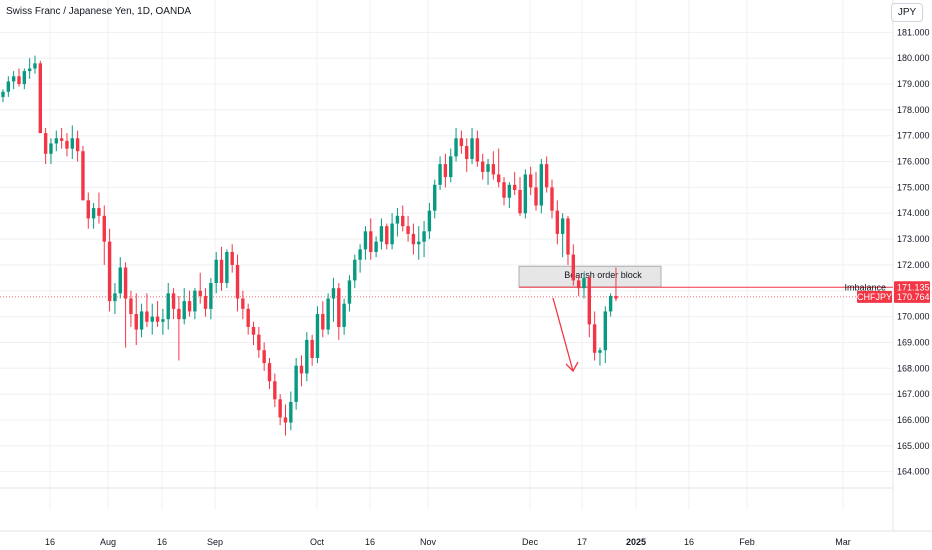  What do you see at coordinates (108, 542) in the screenshot?
I see `x-tick-label: Aug` at bounding box center [108, 542].